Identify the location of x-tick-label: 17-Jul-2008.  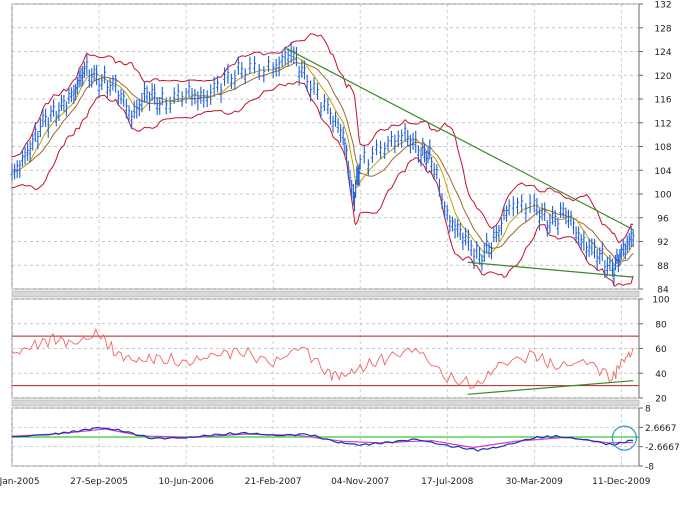
(447, 482).